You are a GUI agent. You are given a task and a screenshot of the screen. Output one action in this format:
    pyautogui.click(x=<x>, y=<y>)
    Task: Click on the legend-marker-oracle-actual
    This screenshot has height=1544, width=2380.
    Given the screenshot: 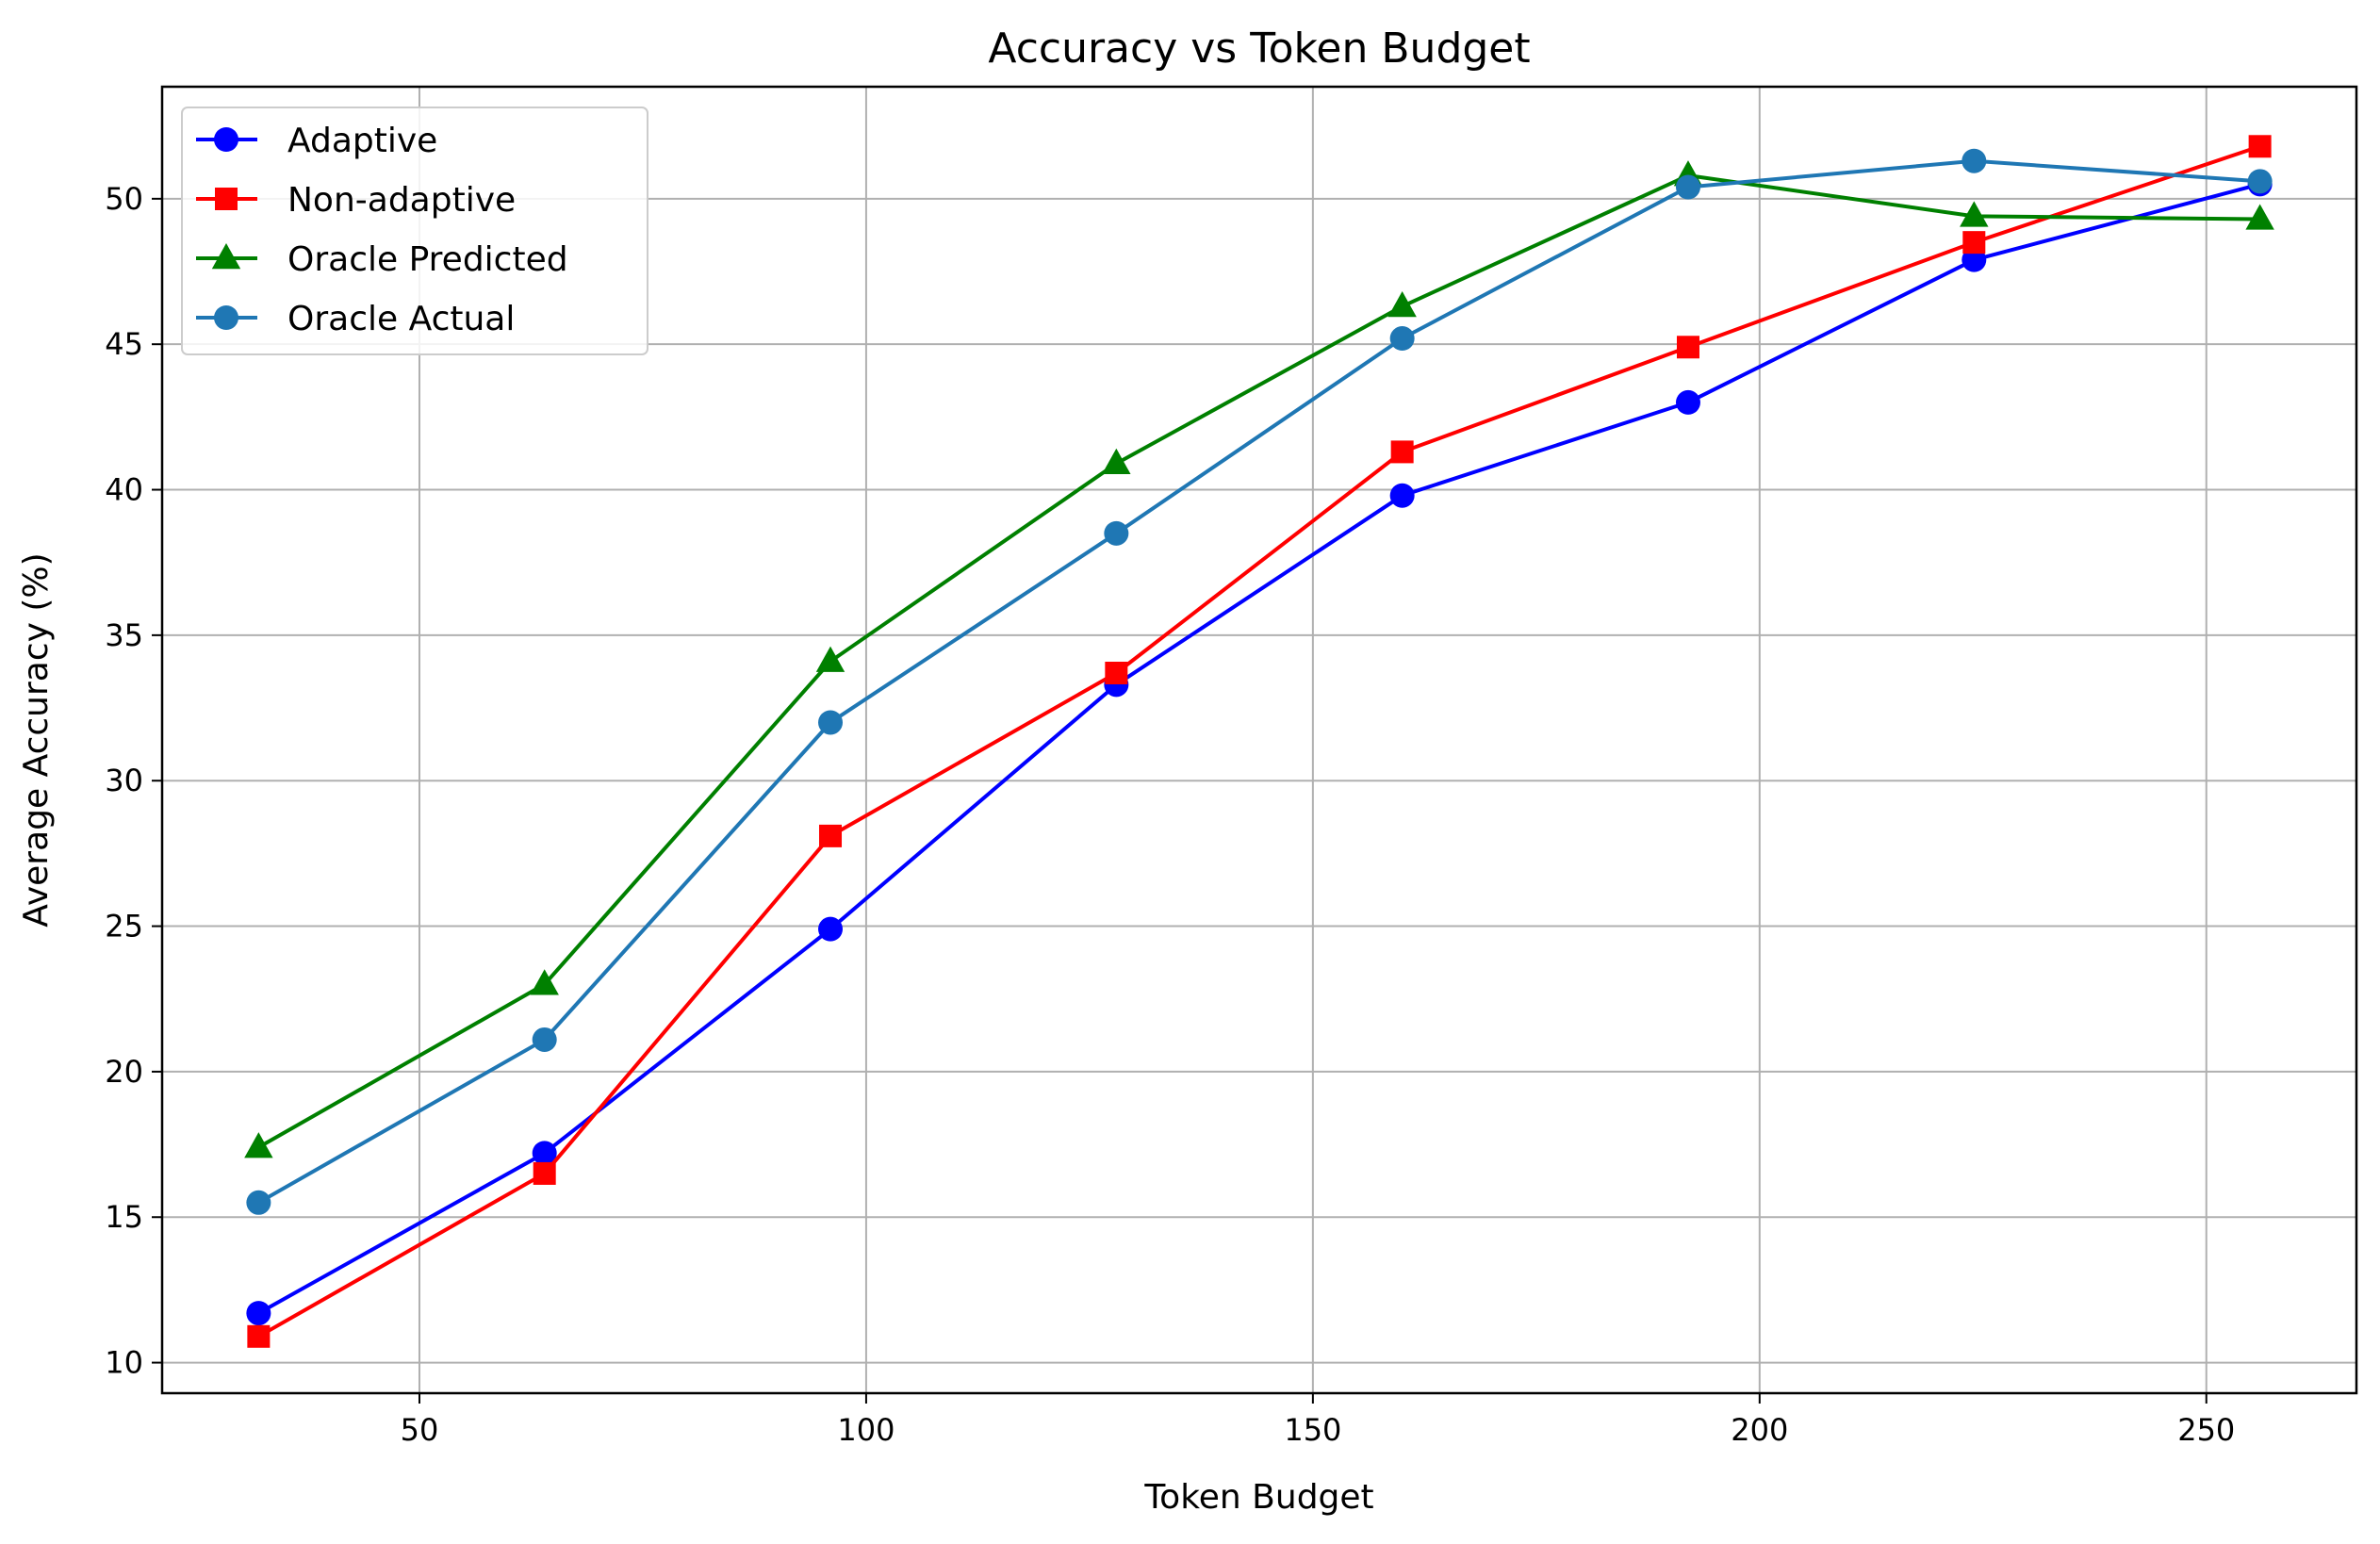 What is the action you would take?
    pyautogui.click(x=226, y=317)
    